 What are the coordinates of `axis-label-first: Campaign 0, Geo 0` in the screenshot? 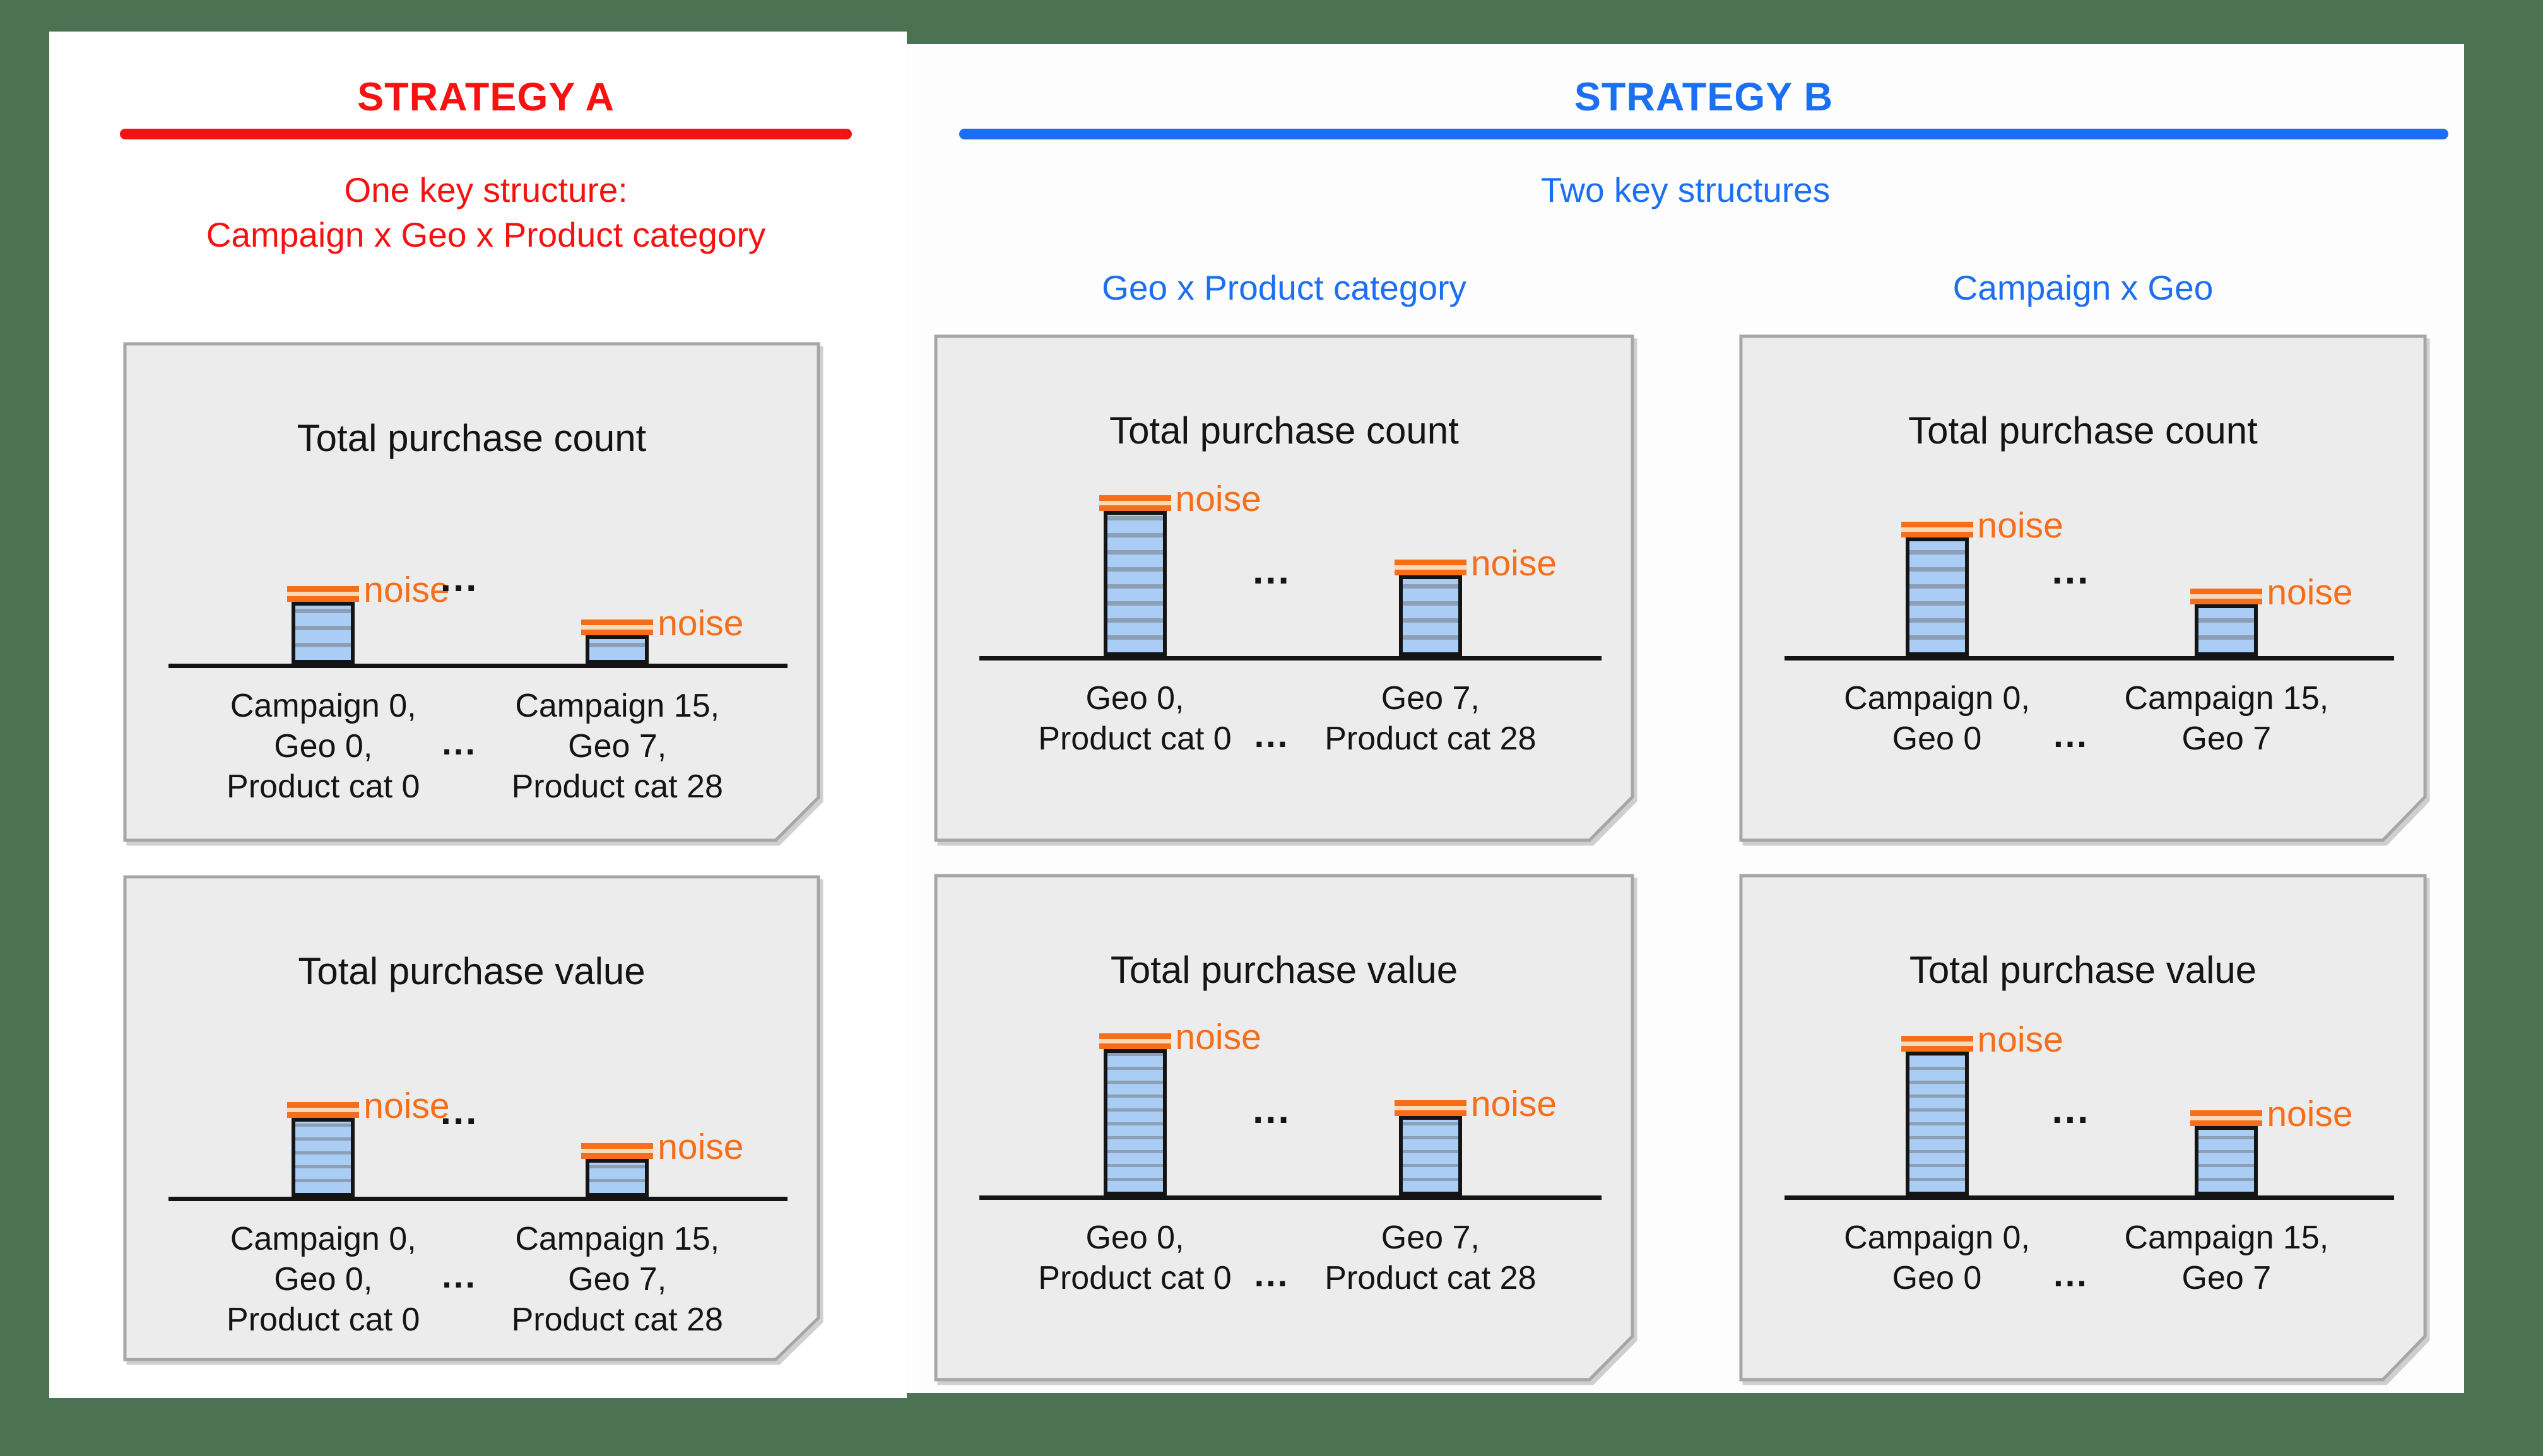 It's located at (1937, 718).